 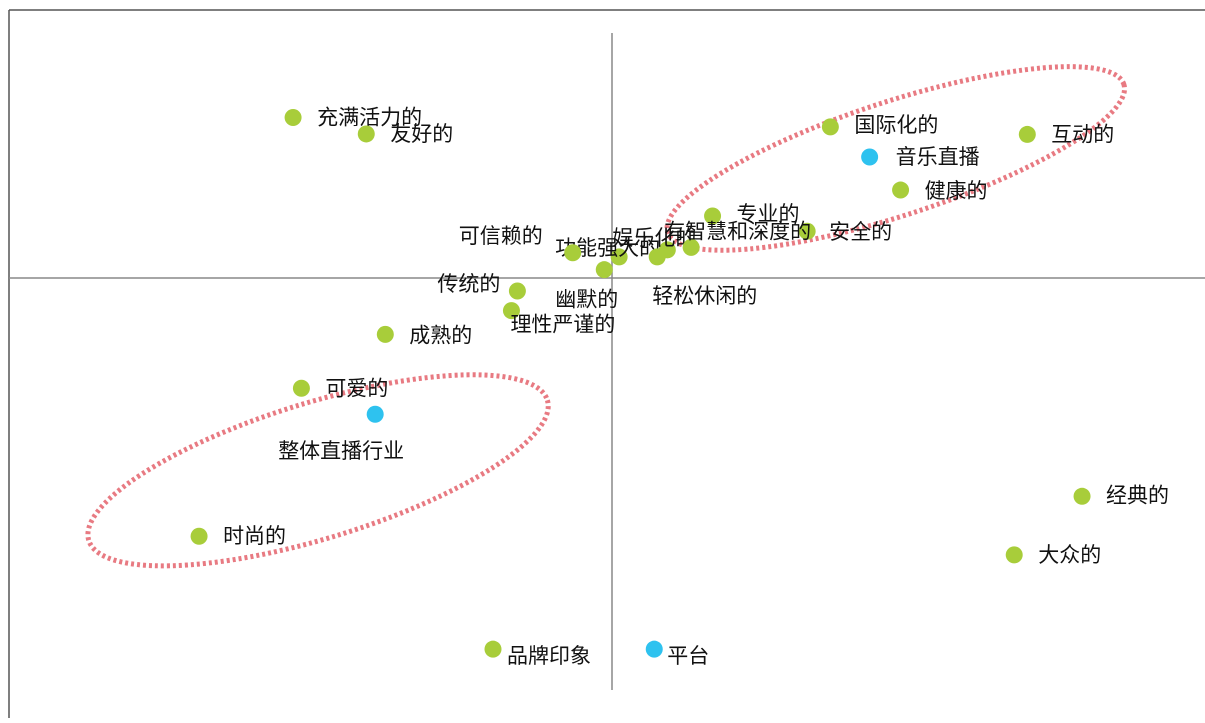 I want to click on point-label: 友好的, so click(x=421, y=134).